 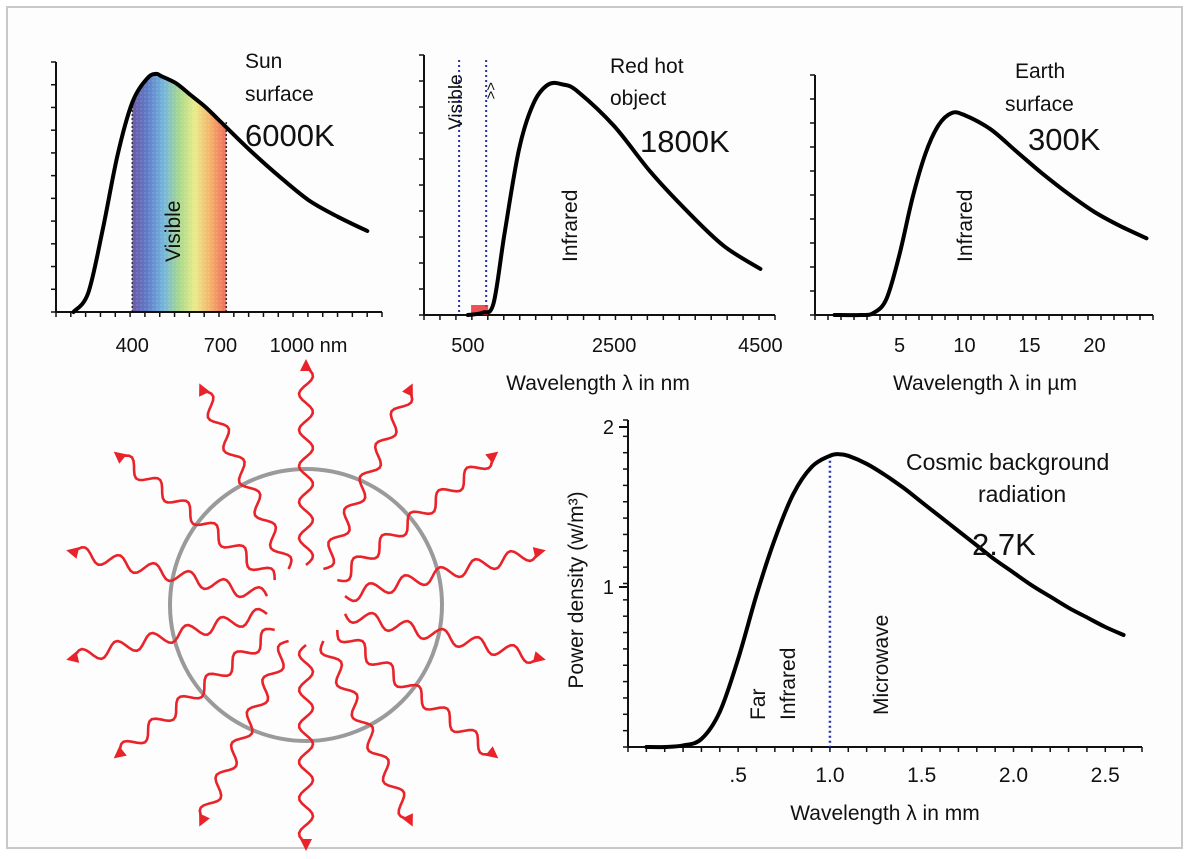 I want to click on red-hot-label-line2: object, so click(x=638, y=98).